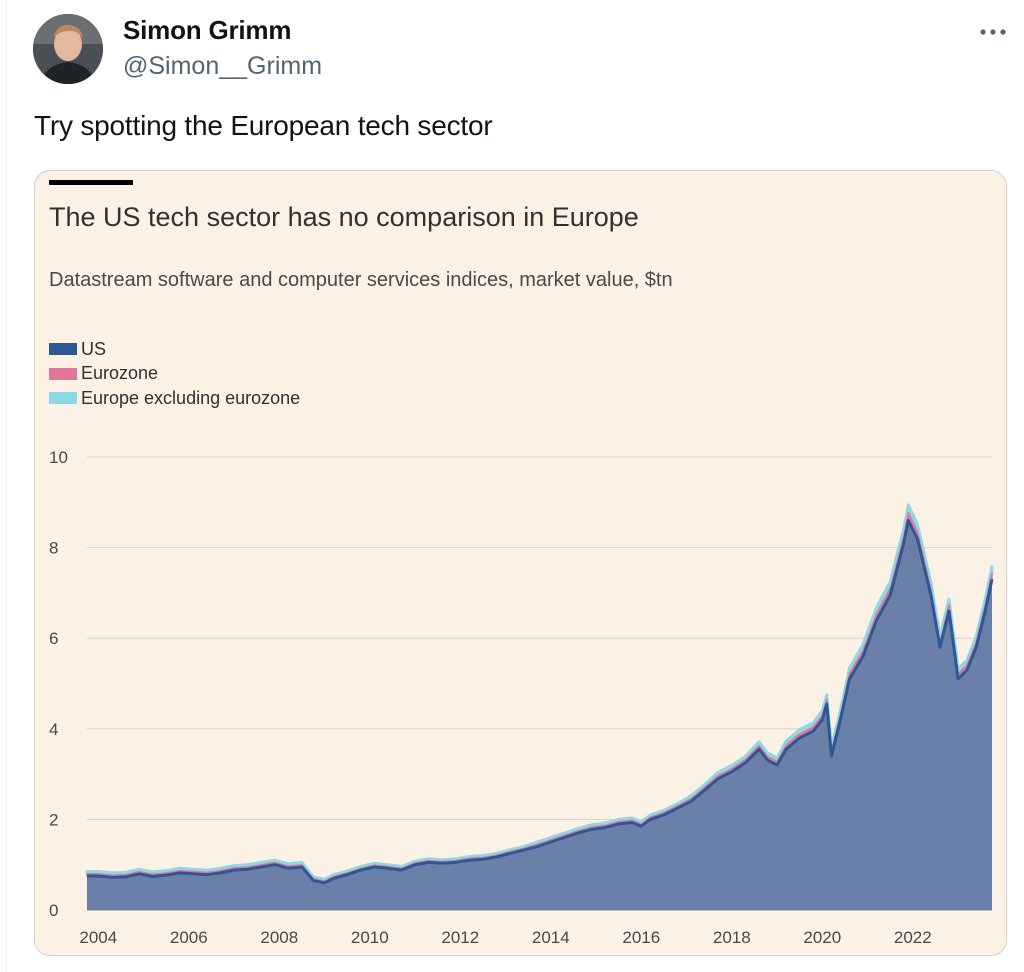 The image size is (1024, 972). I want to click on legend-swatch-us, so click(63, 349).